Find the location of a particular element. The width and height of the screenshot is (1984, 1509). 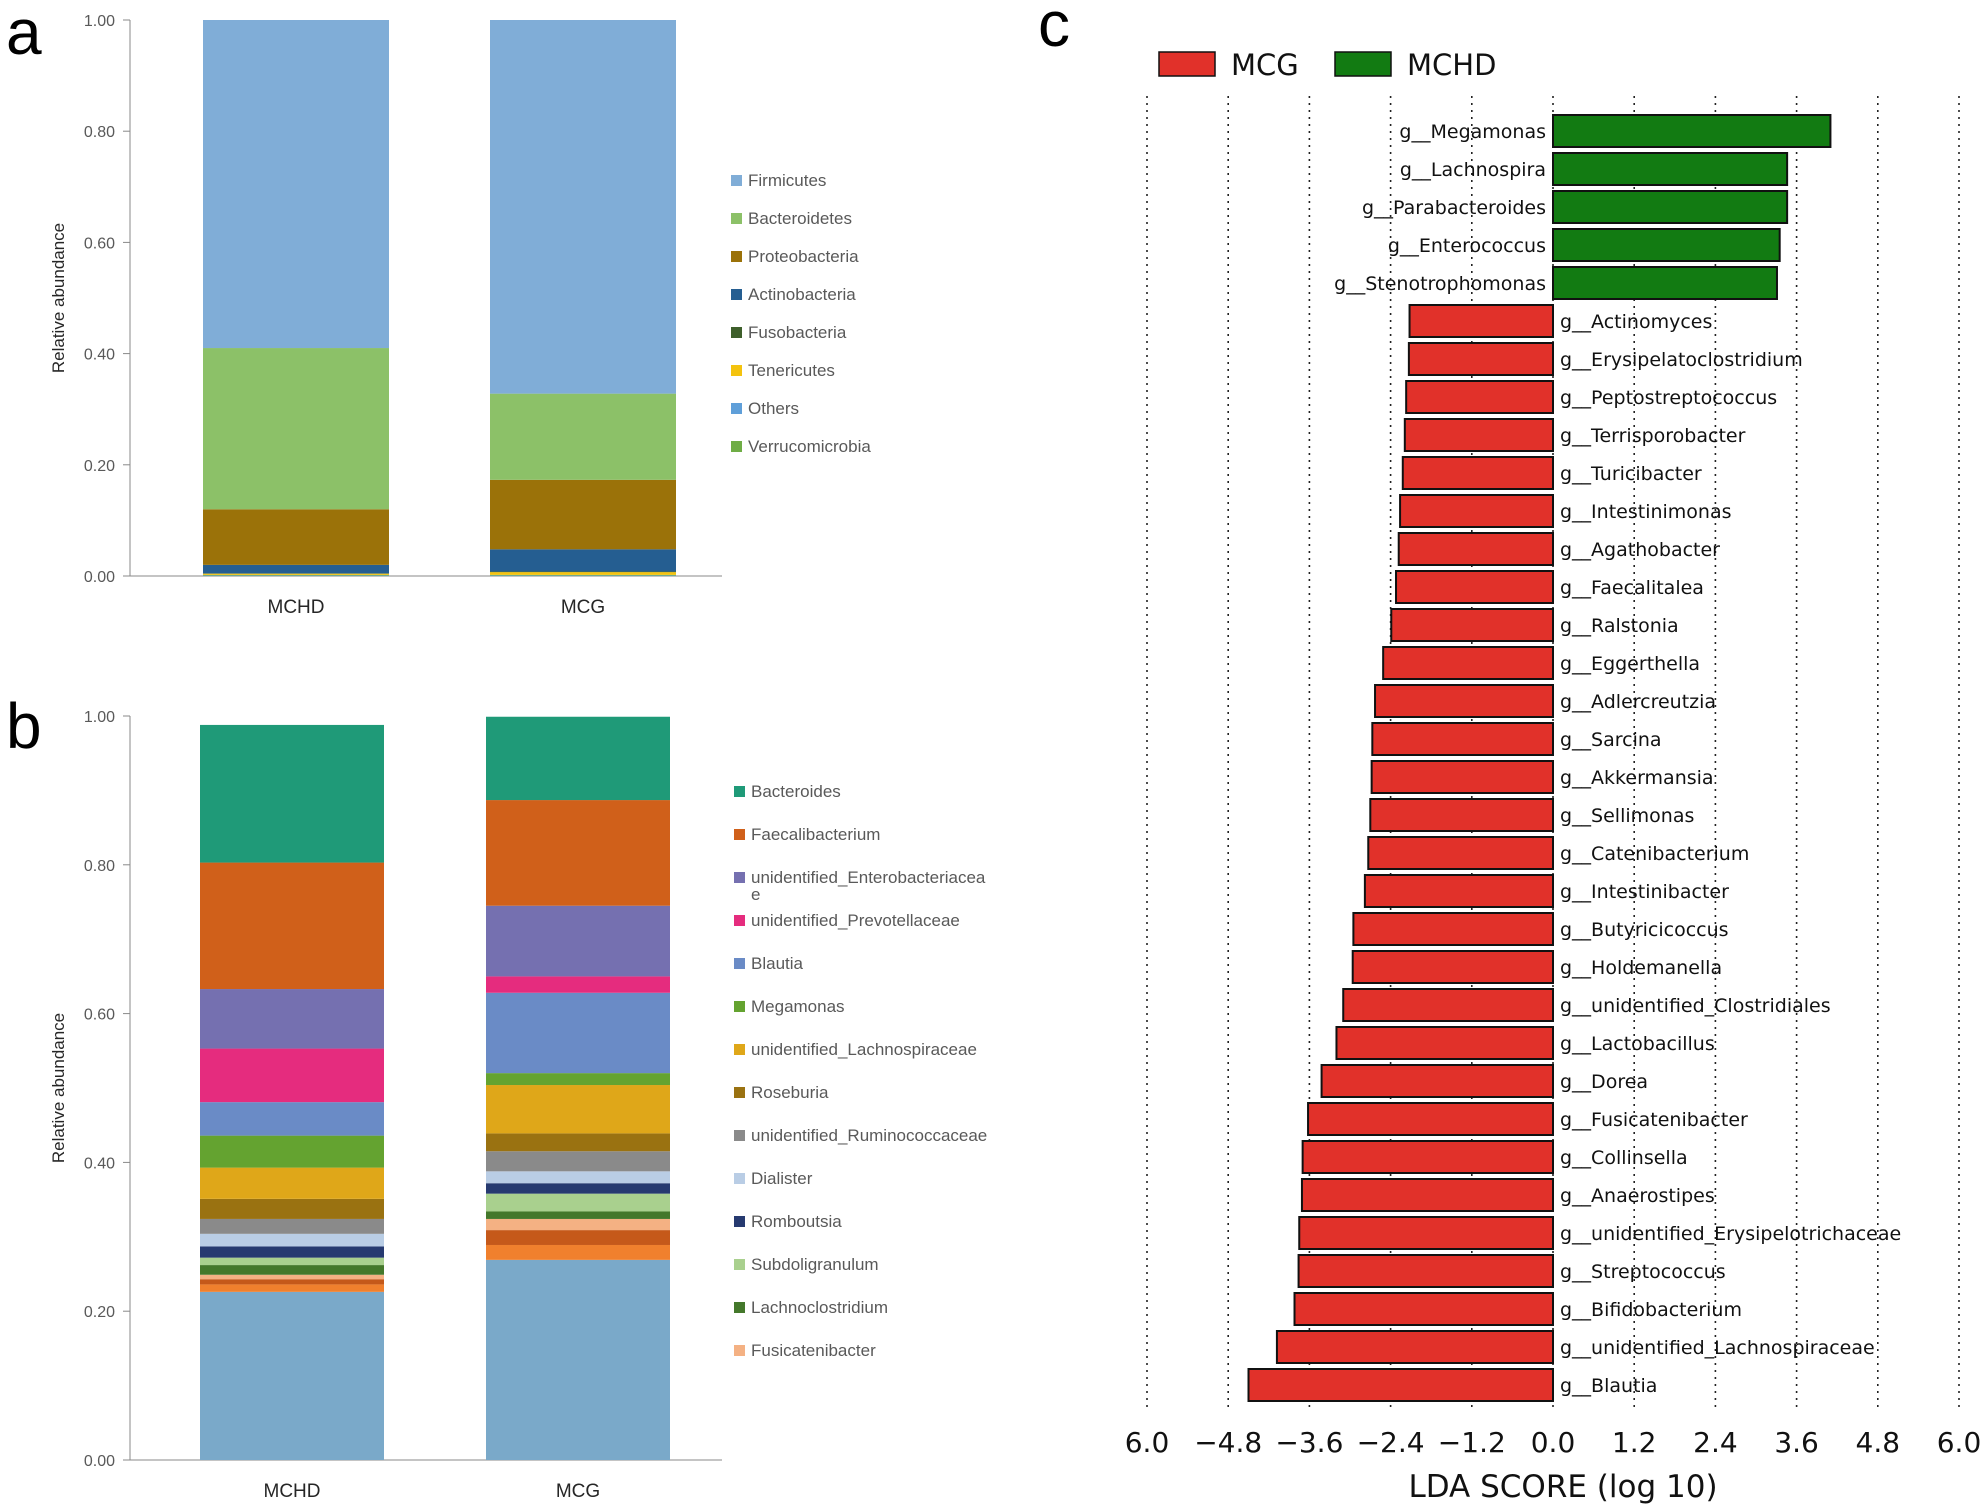

chart-b-y-tick-label: 0.00 is located at coordinates (99, 1461).